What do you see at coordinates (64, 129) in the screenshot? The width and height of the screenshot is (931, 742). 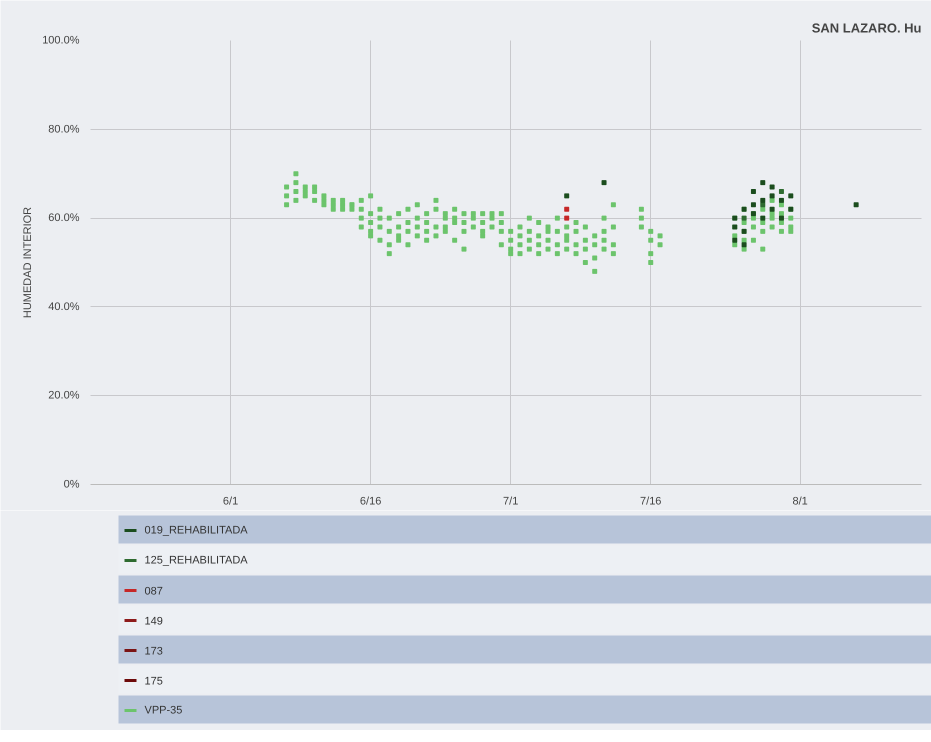 I see `y-tick-label: 80.0%` at bounding box center [64, 129].